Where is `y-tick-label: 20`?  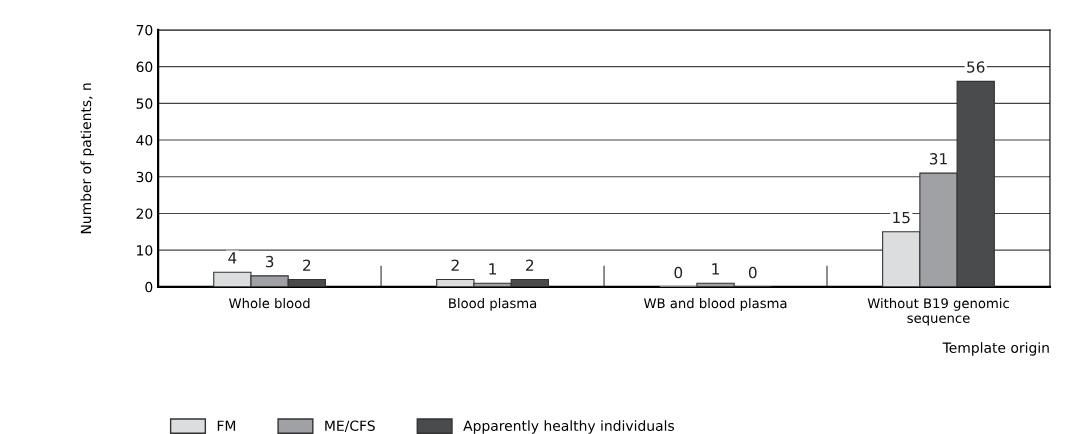 y-tick-label: 20 is located at coordinates (144, 213).